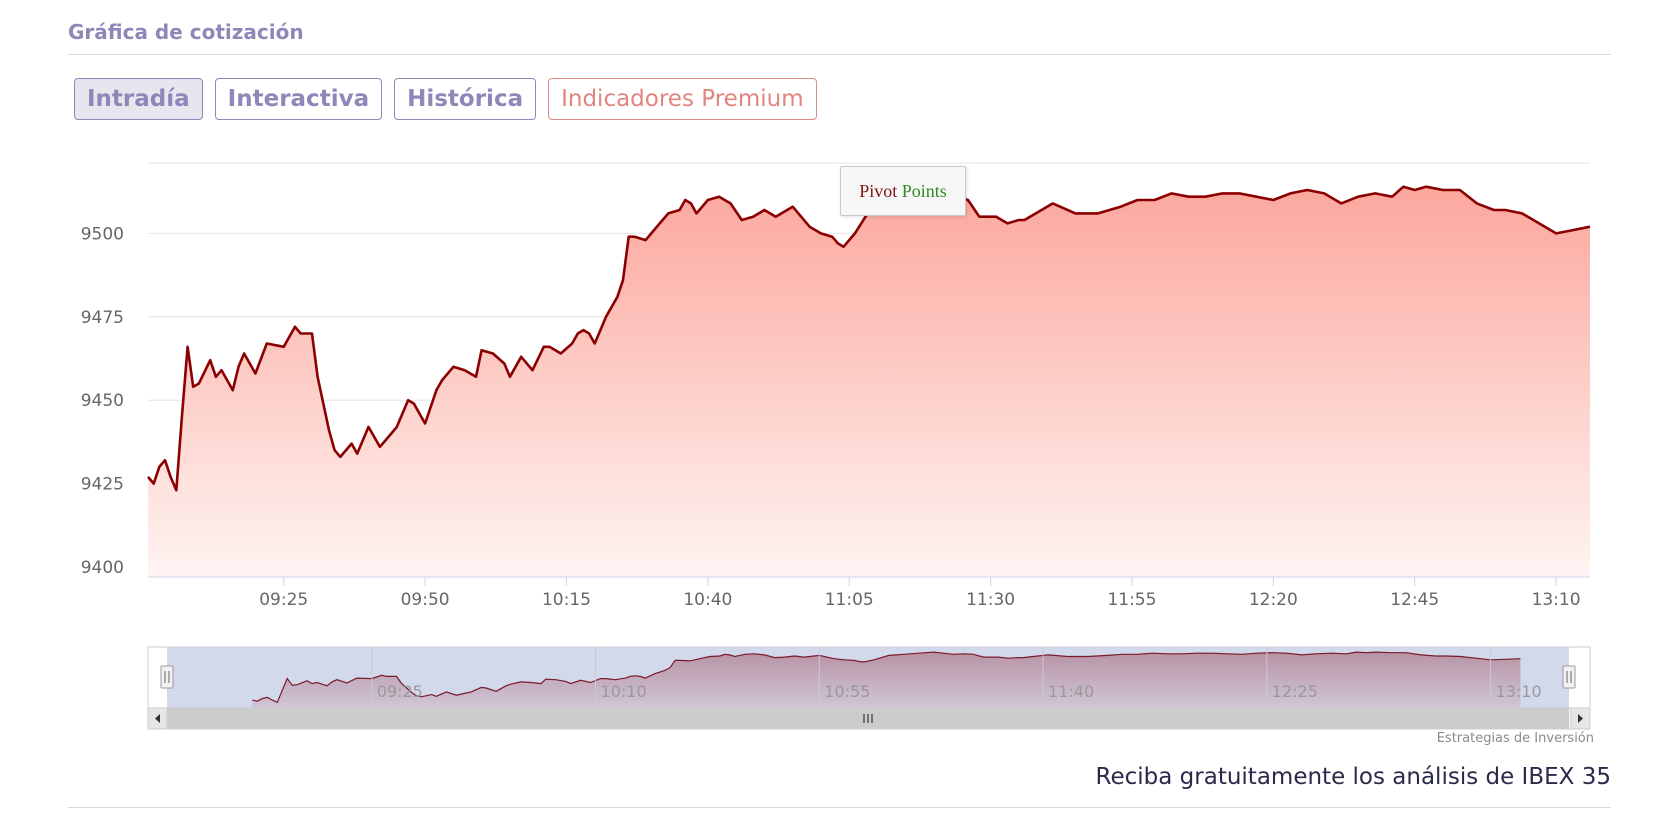 This screenshot has width=1657, height=828. I want to click on y-tick-label: 9450, so click(102, 401).